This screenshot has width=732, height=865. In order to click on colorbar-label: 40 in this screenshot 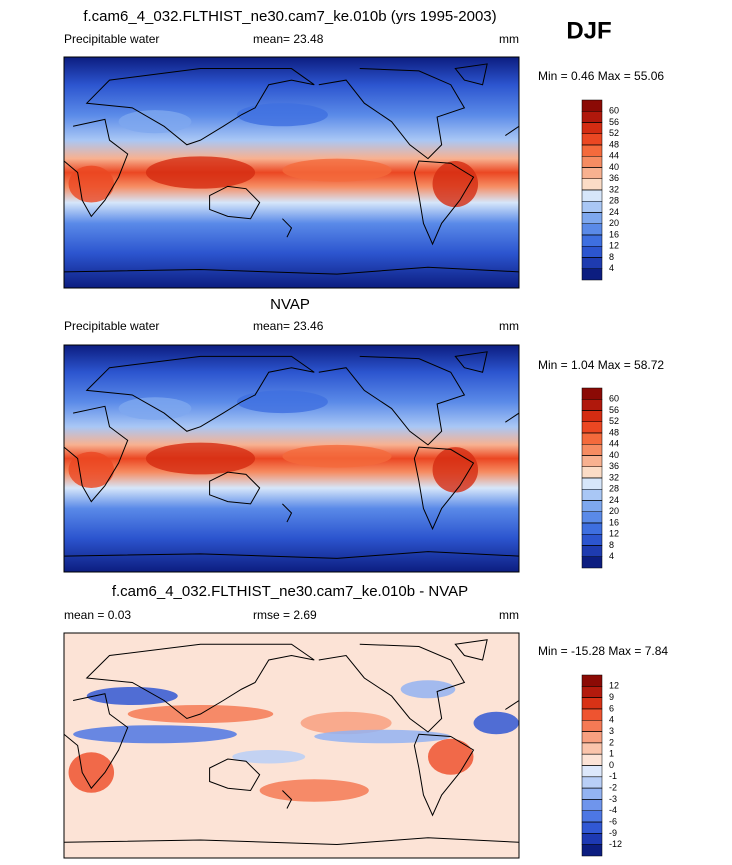, I will do `click(614, 455)`.